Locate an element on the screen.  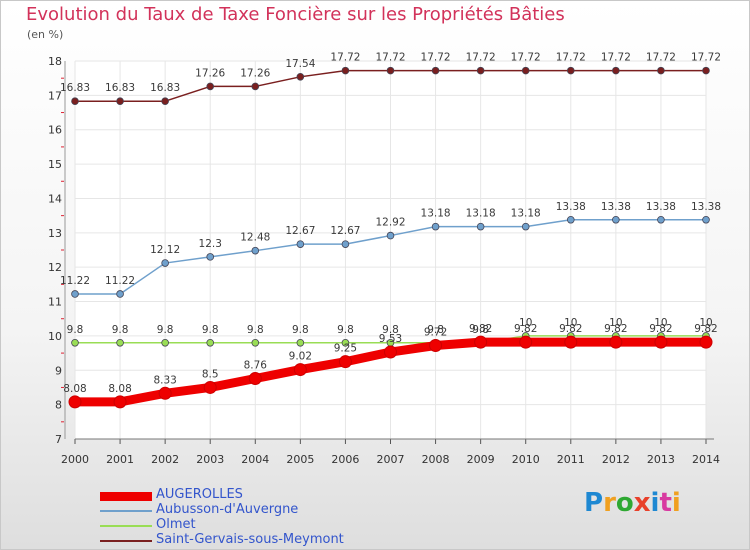
y-tick-label: 12 is located at coordinates (55, 267).